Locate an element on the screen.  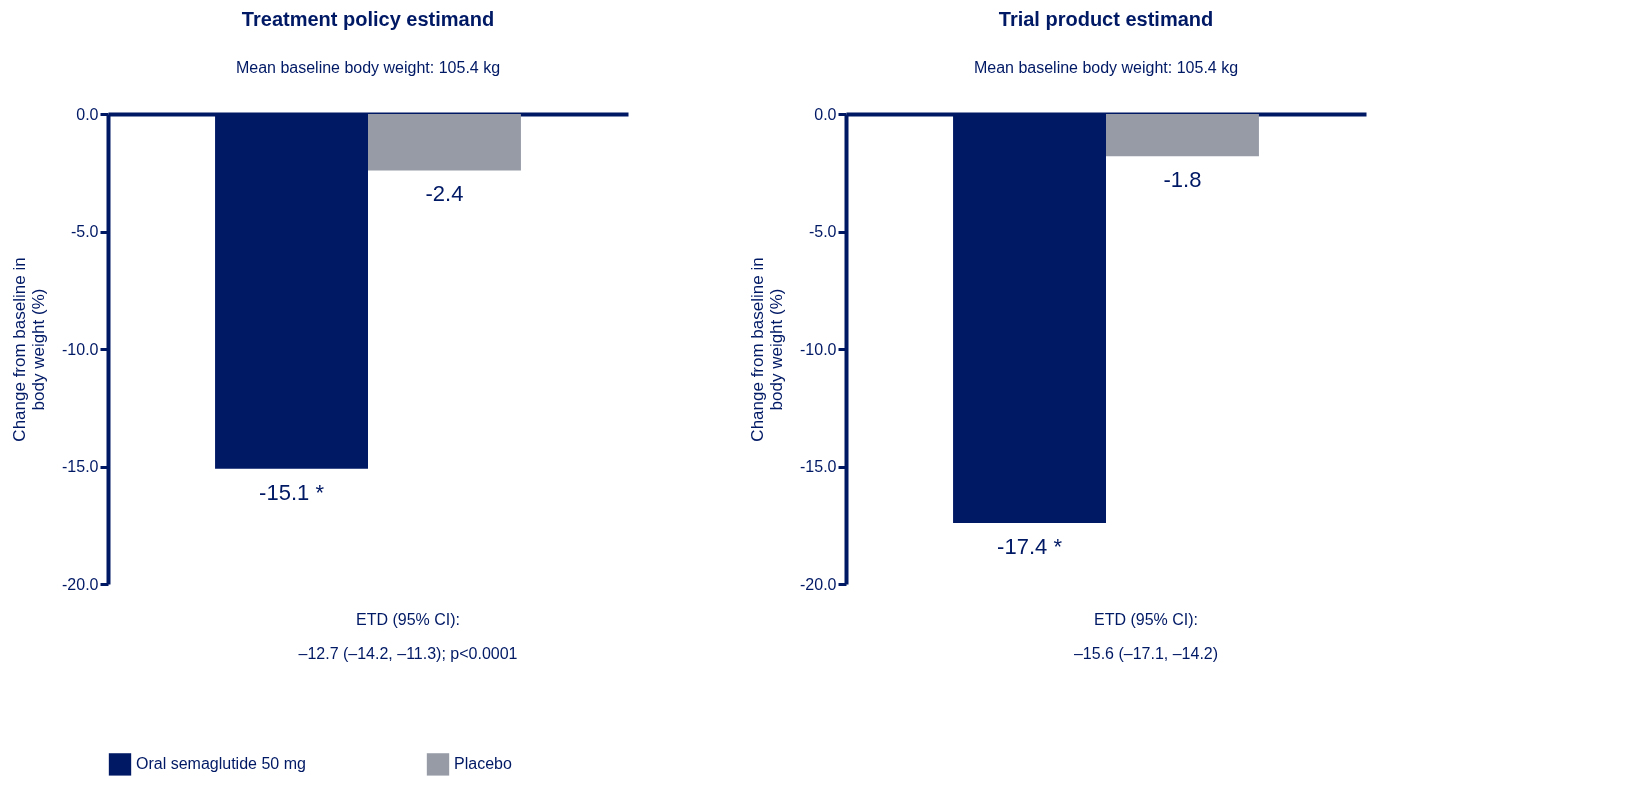
legend-label: Placebo is located at coordinates (483, 764).